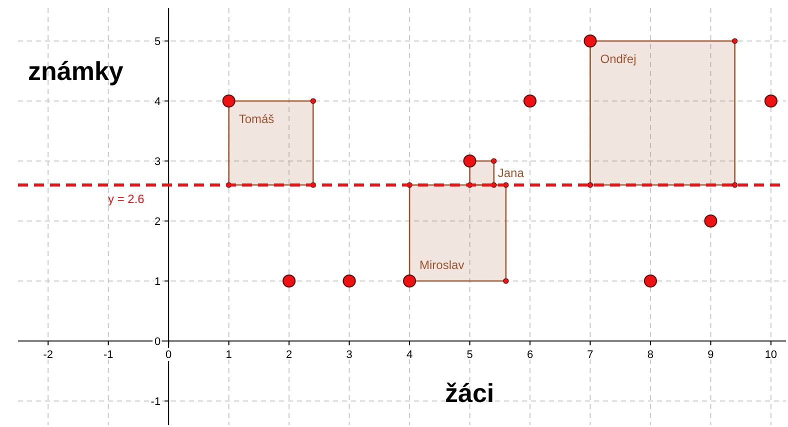  What do you see at coordinates (108, 355) in the screenshot?
I see `x-tick-label: -1` at bounding box center [108, 355].